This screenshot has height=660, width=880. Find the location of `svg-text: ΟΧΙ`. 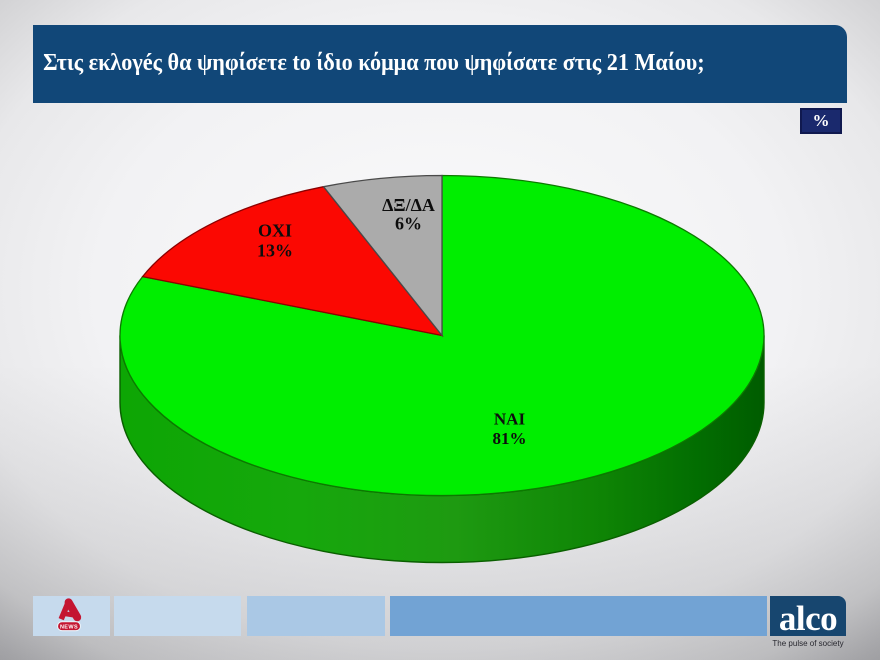

svg-text: ΟΧΙ is located at coordinates (275, 231).